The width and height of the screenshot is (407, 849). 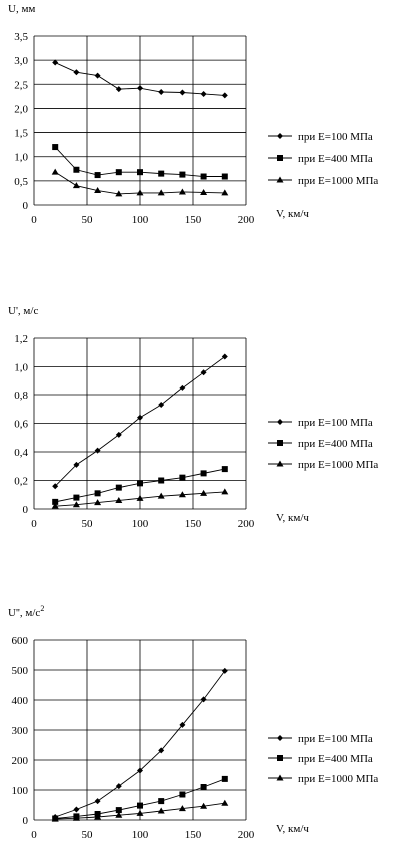 What do you see at coordinates (20, 641) in the screenshot?
I see `y-tick-label: 600` at bounding box center [20, 641].